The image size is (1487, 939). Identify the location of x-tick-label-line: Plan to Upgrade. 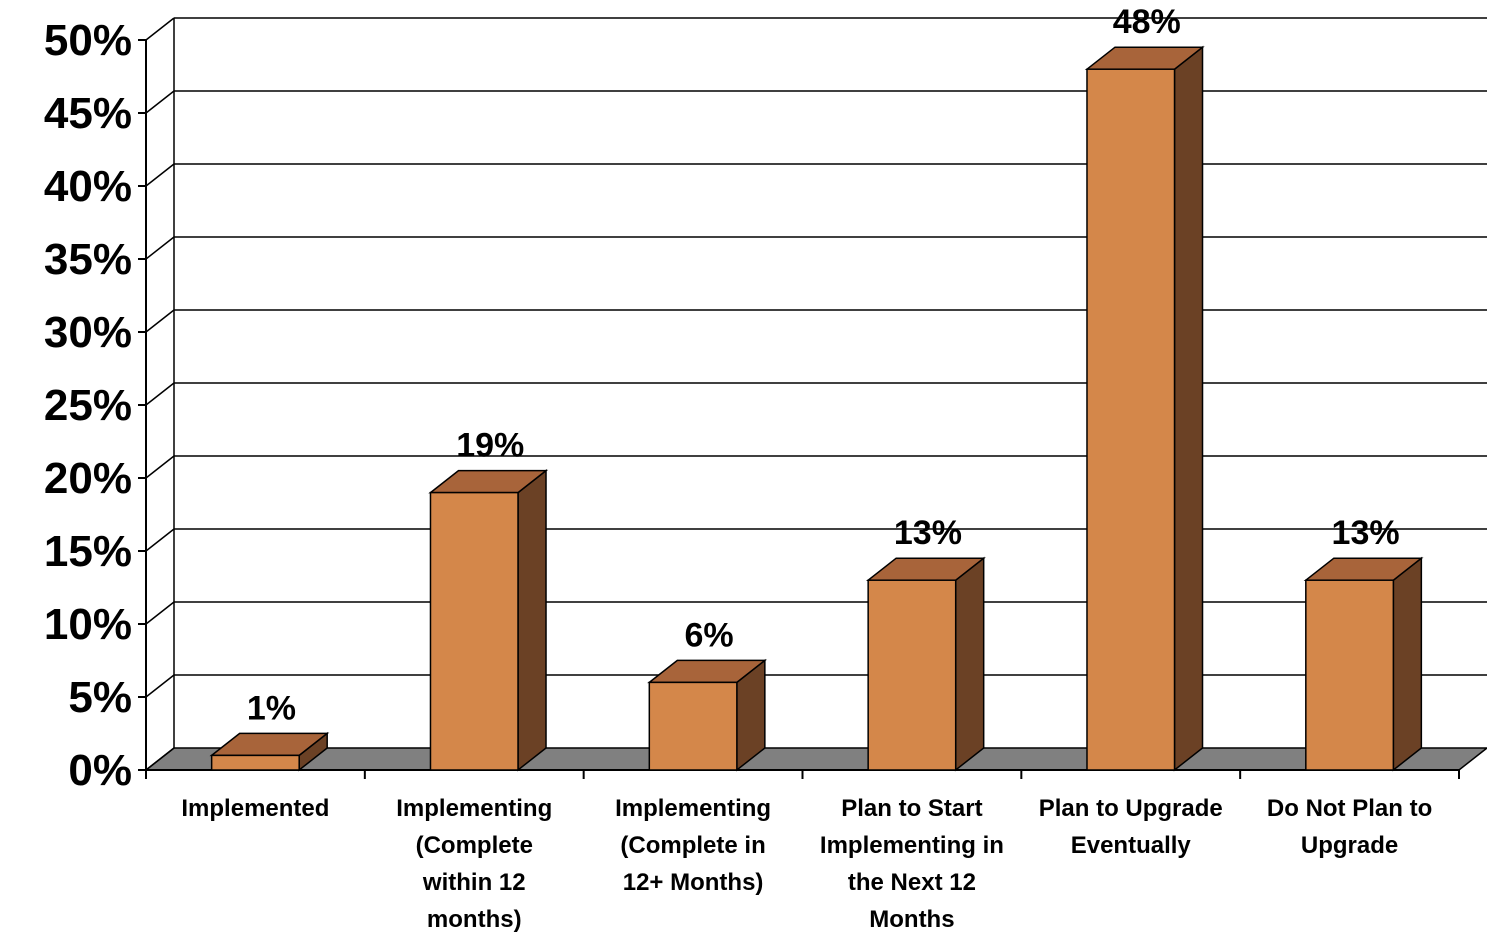
(1131, 808).